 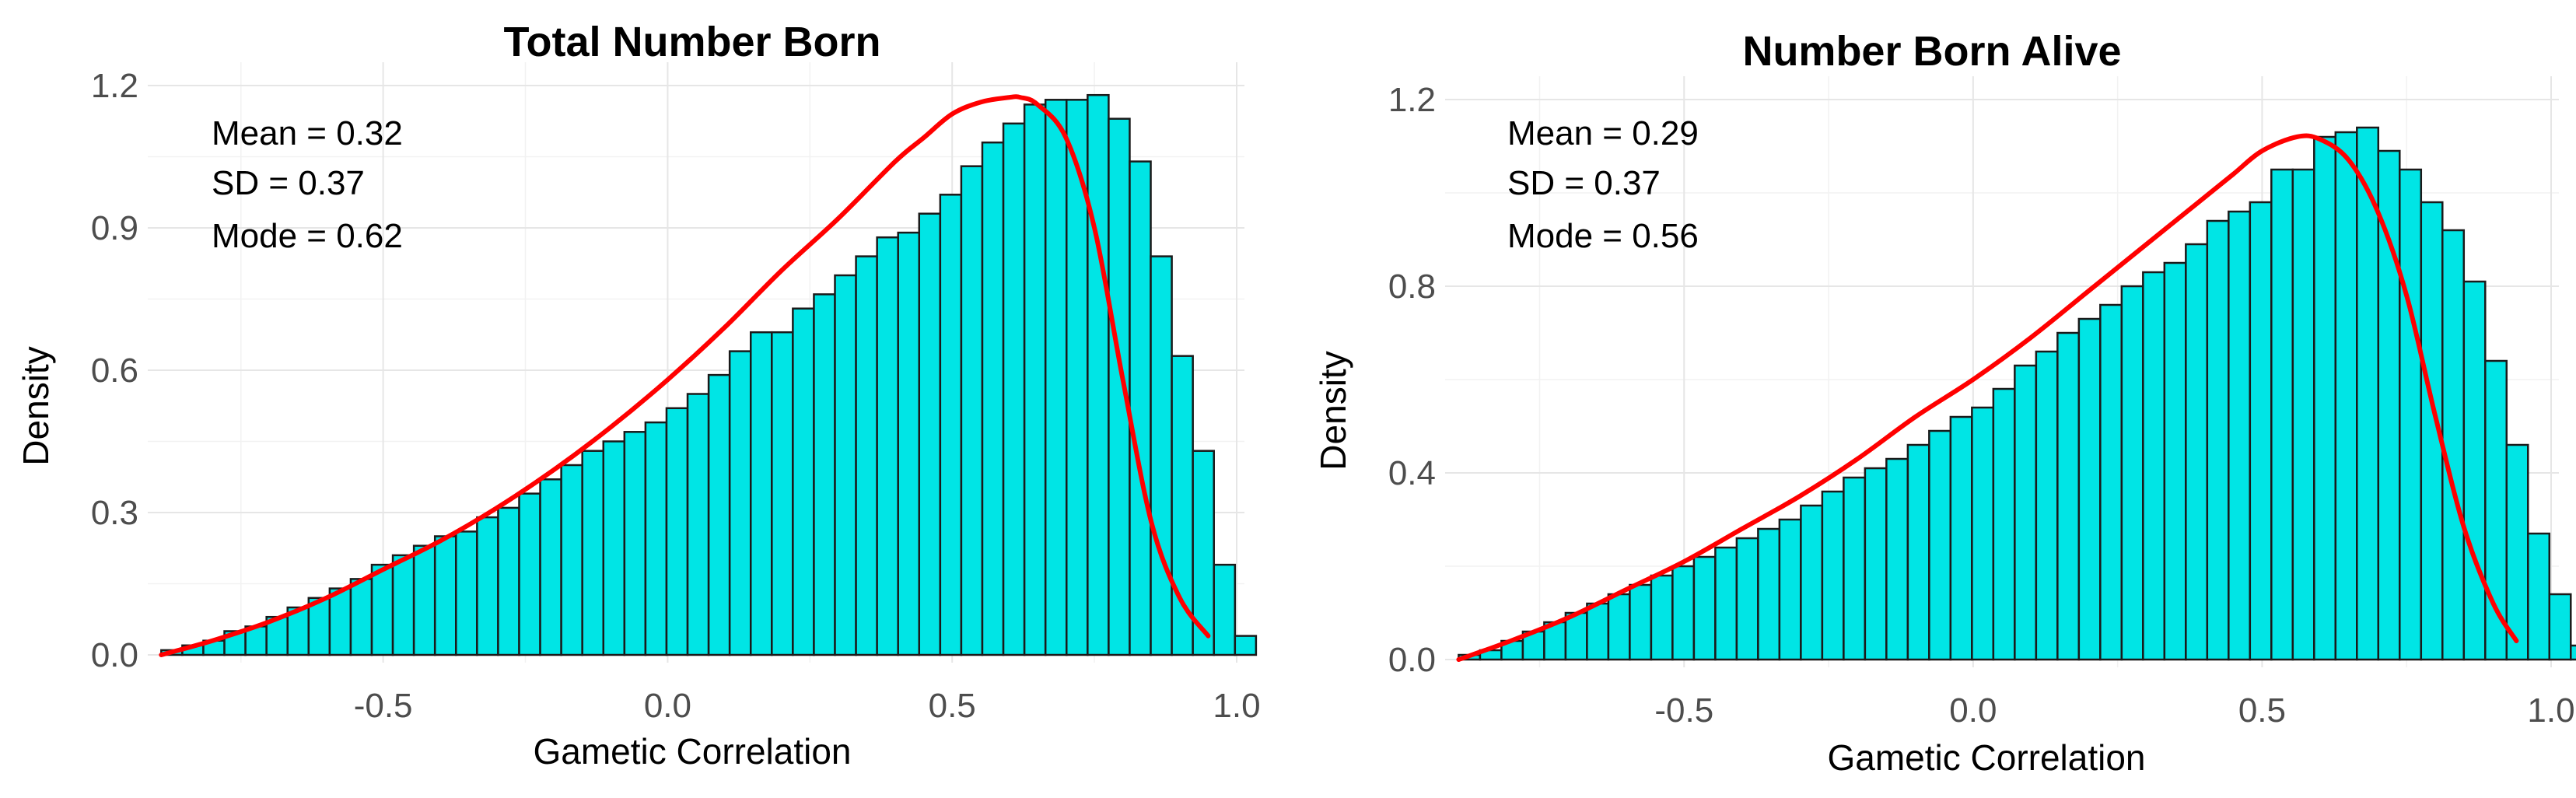 I want to click on y-tick-label: 0.4, so click(x=1412, y=473).